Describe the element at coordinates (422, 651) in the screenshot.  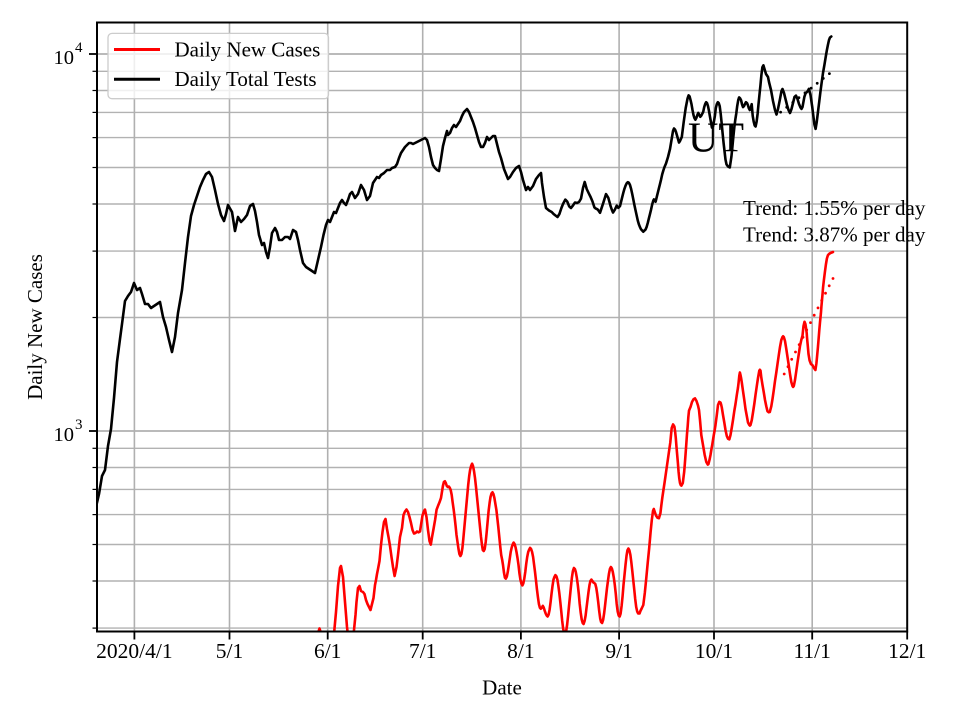
I see `svg-text: 7/1` at that location.